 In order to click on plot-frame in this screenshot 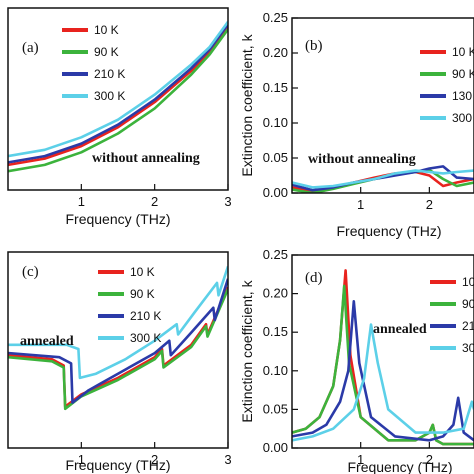, I will do `click(382, 105)`.